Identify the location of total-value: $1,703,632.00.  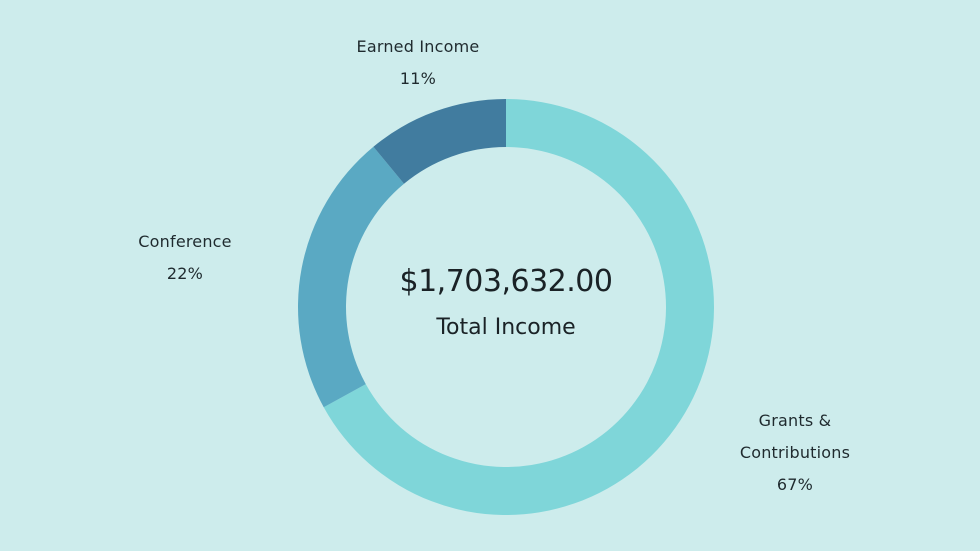
(506, 281).